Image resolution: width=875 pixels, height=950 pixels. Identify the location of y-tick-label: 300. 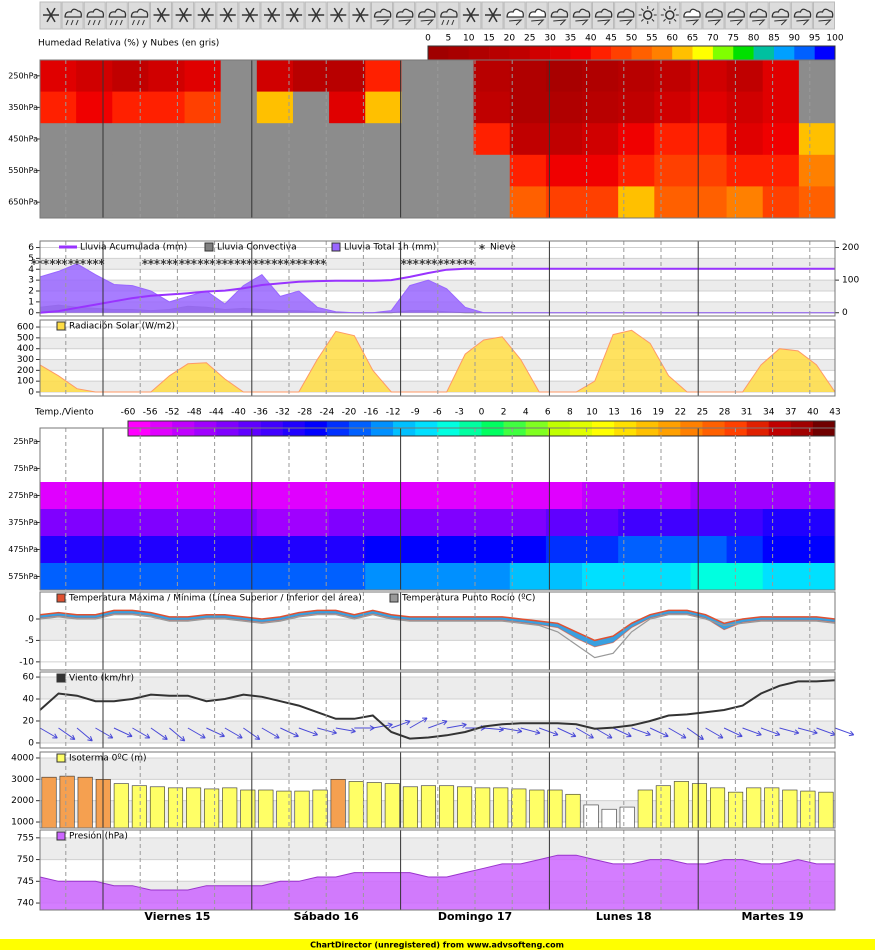
(25, 360).